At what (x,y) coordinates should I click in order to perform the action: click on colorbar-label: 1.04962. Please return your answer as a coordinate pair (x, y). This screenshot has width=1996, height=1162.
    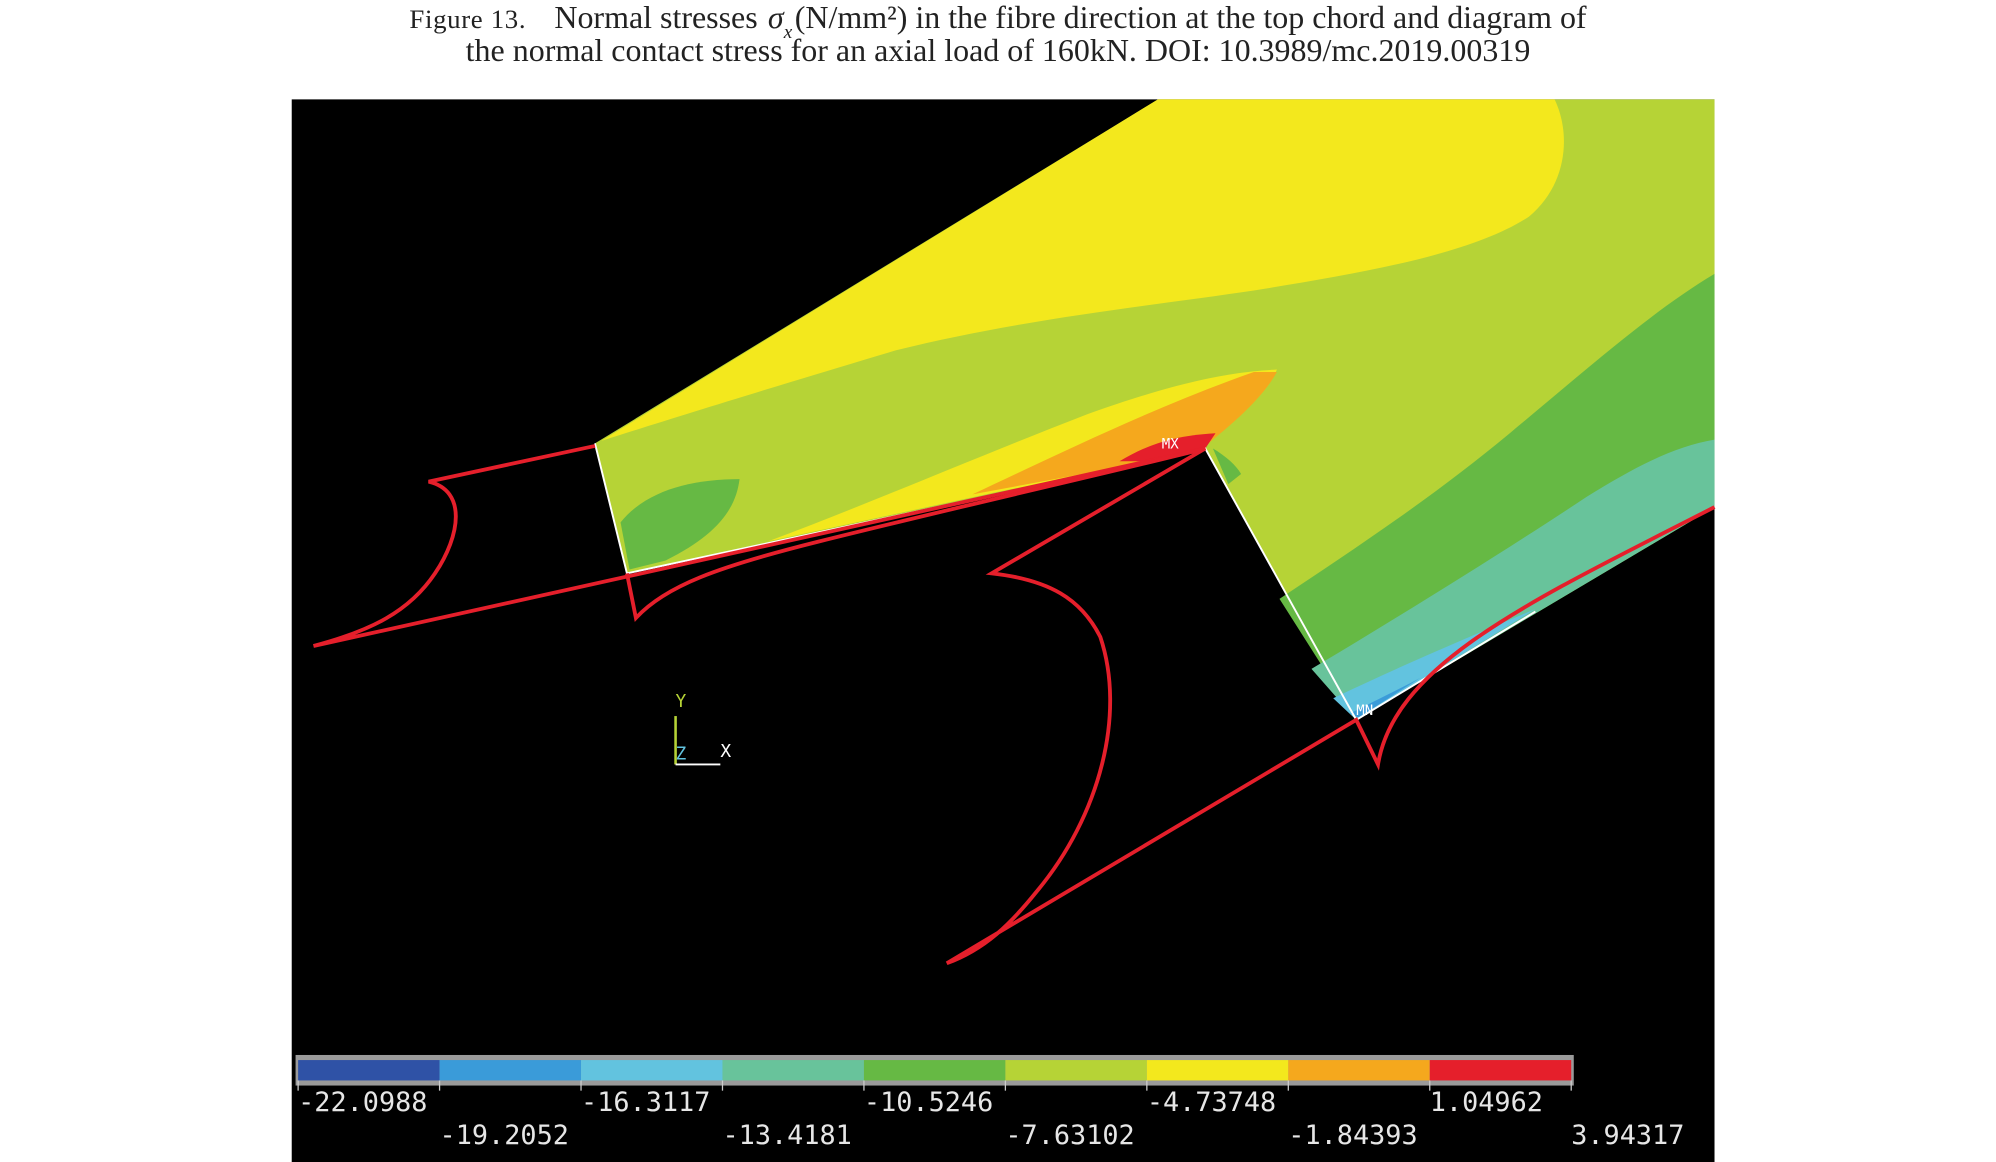
    Looking at the image, I should click on (1486, 1102).